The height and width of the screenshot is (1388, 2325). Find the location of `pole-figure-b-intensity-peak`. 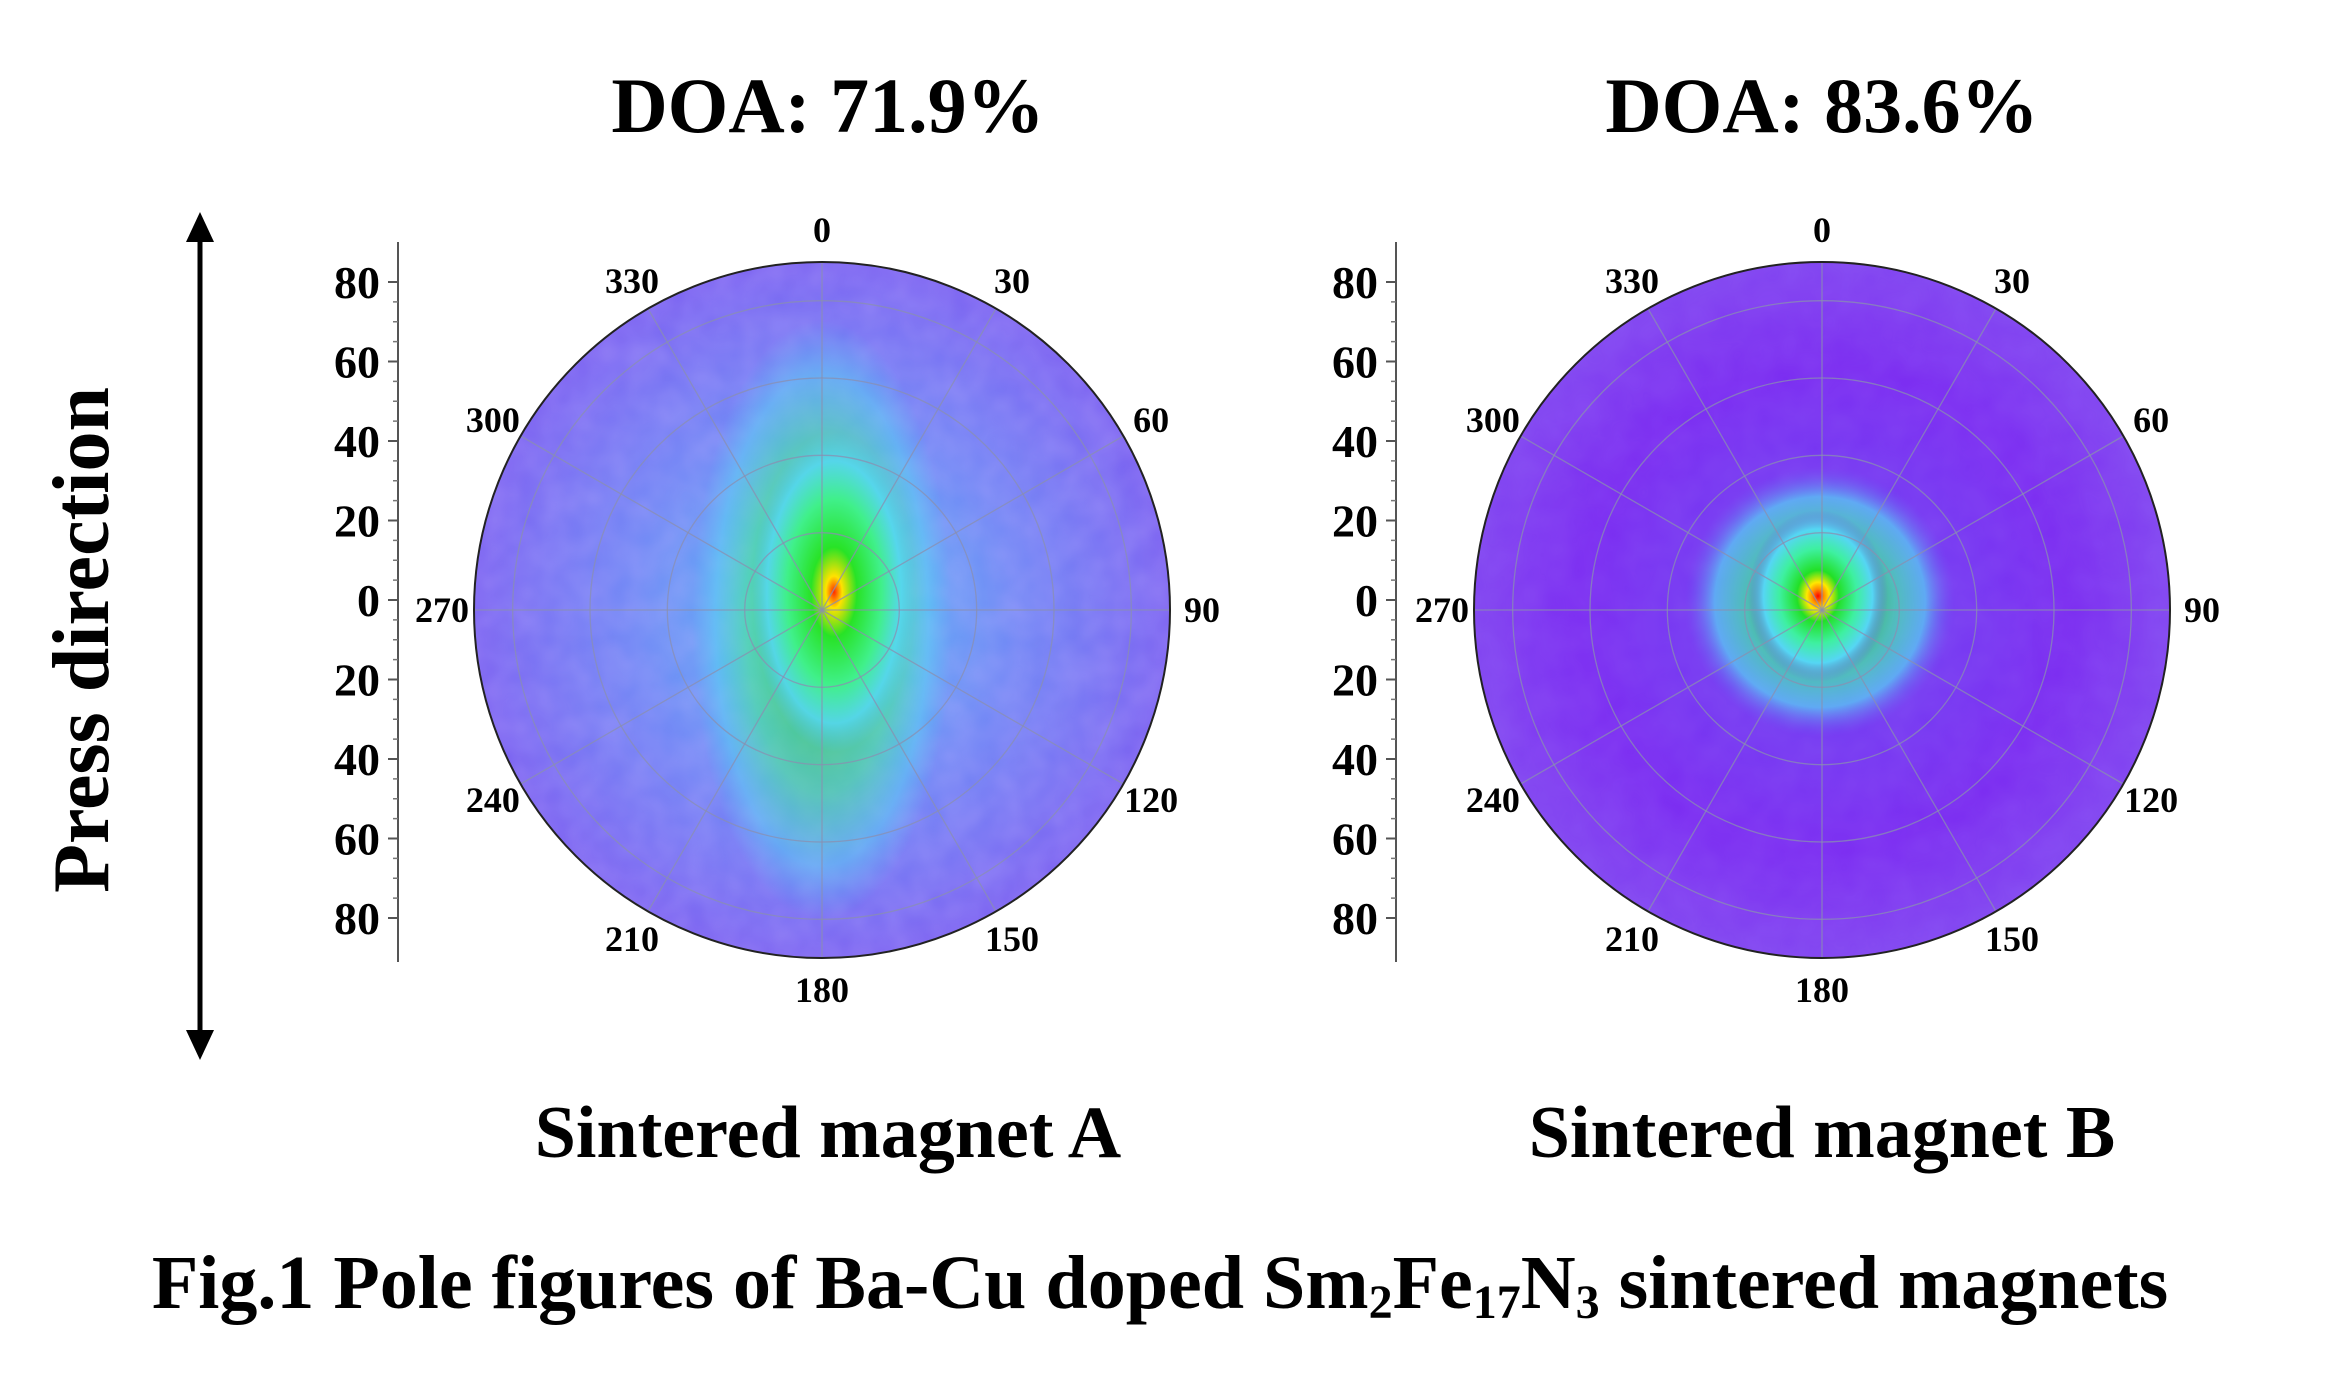

pole-figure-b-intensity-peak is located at coordinates (1818, 596).